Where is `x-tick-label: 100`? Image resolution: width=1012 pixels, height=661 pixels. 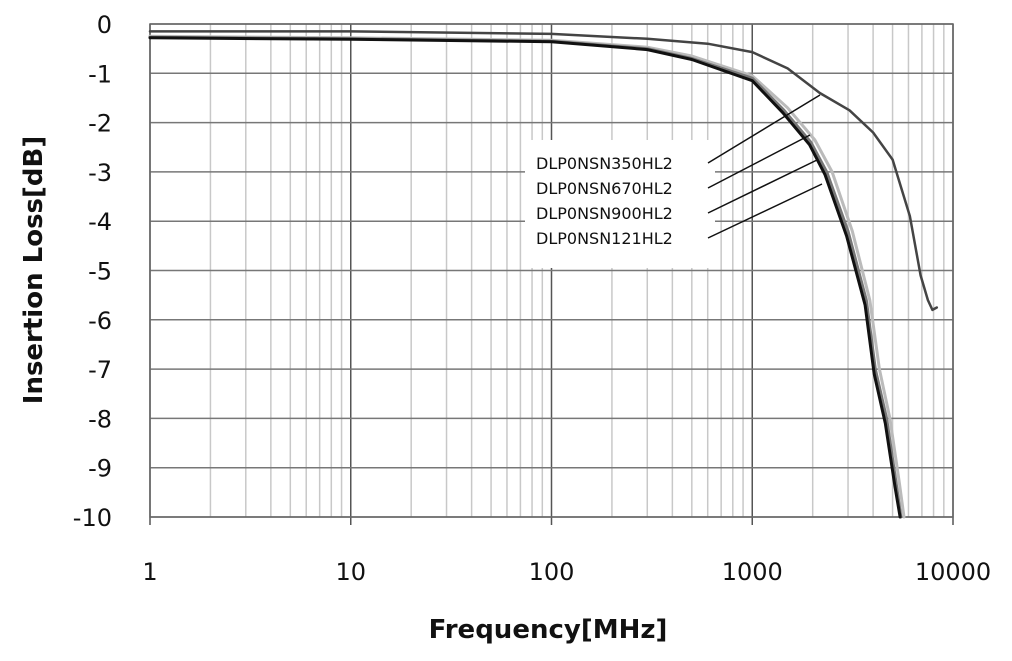
x-tick-label: 100 is located at coordinates (552, 572).